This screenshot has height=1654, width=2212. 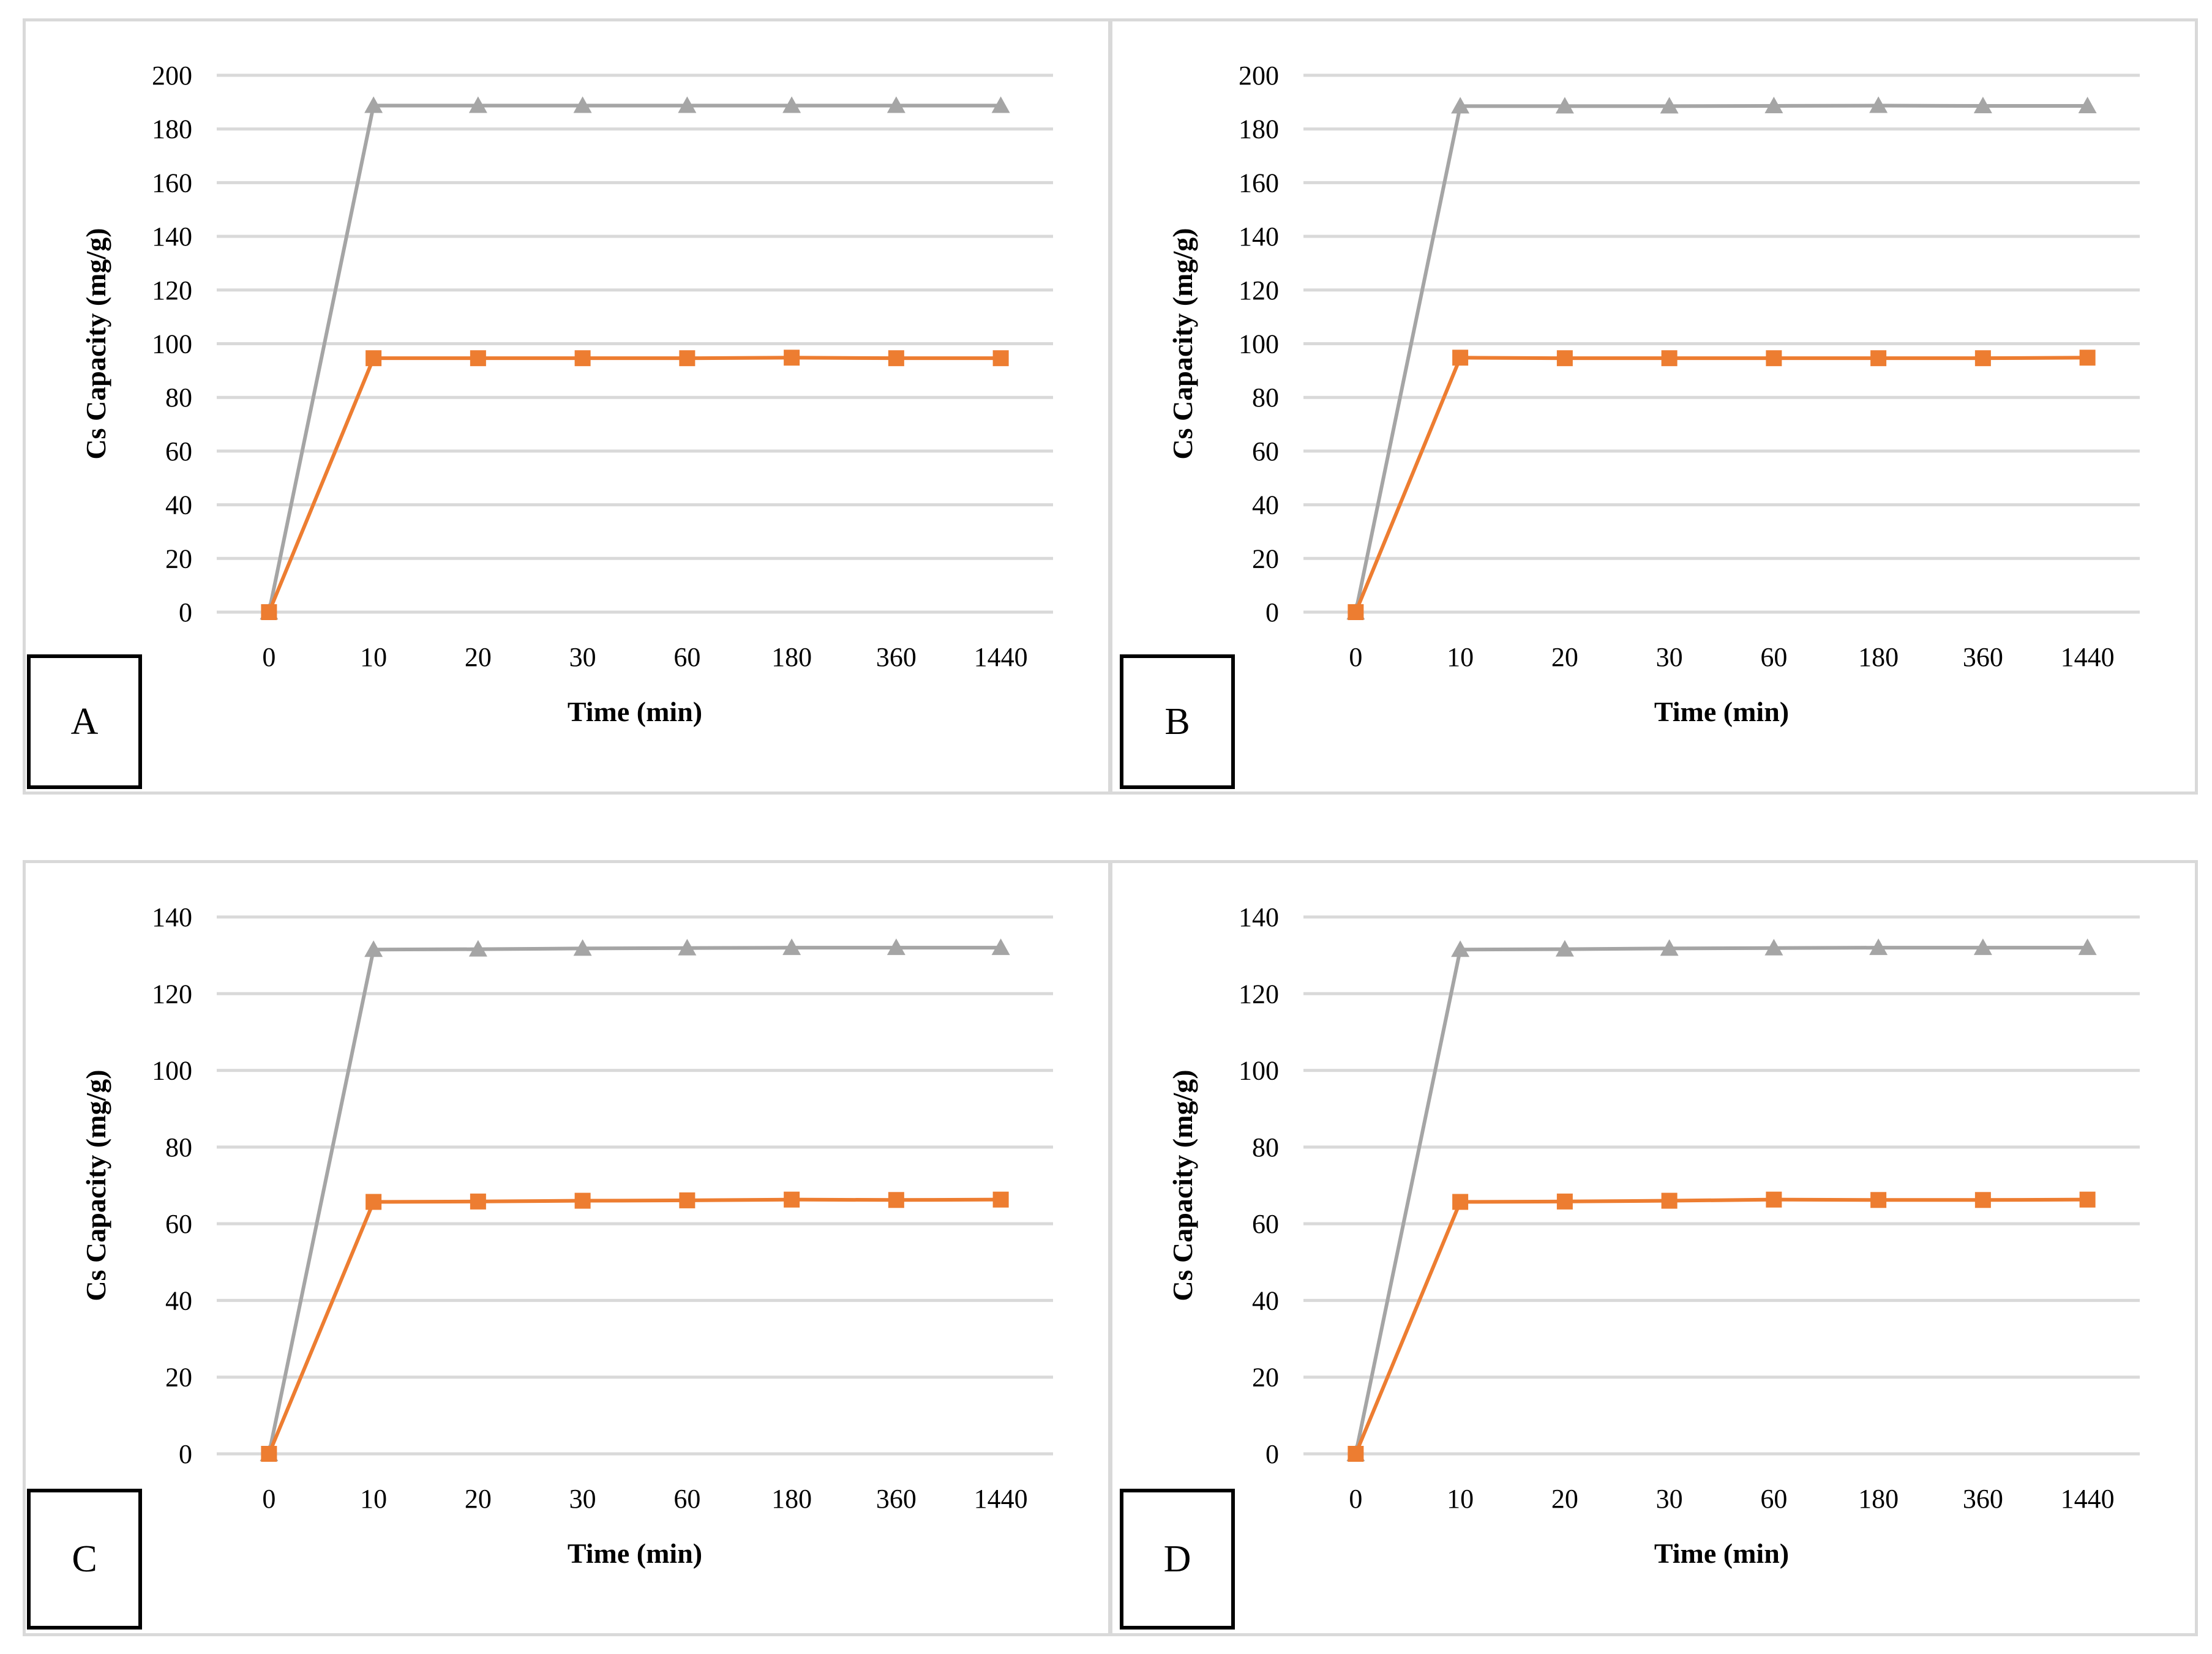 I want to click on x-tick-label: 30, so click(x=583, y=1499).